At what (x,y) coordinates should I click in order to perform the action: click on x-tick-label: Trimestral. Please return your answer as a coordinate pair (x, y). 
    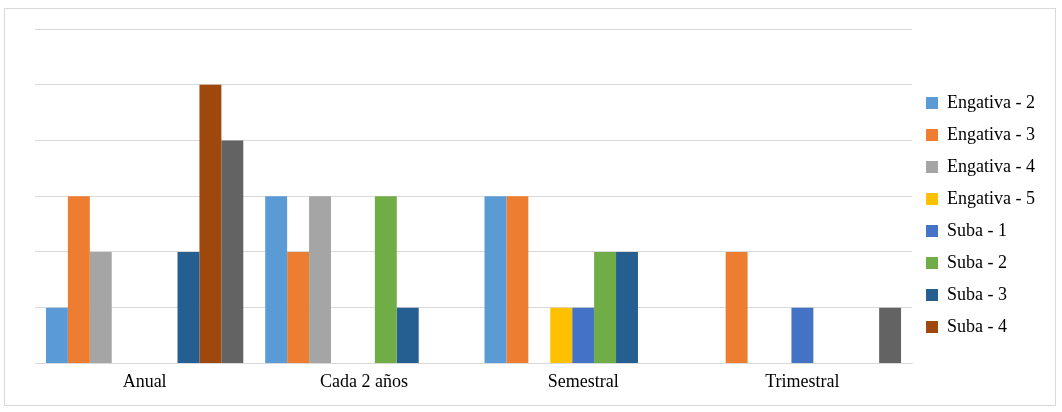
    Looking at the image, I should click on (802, 380).